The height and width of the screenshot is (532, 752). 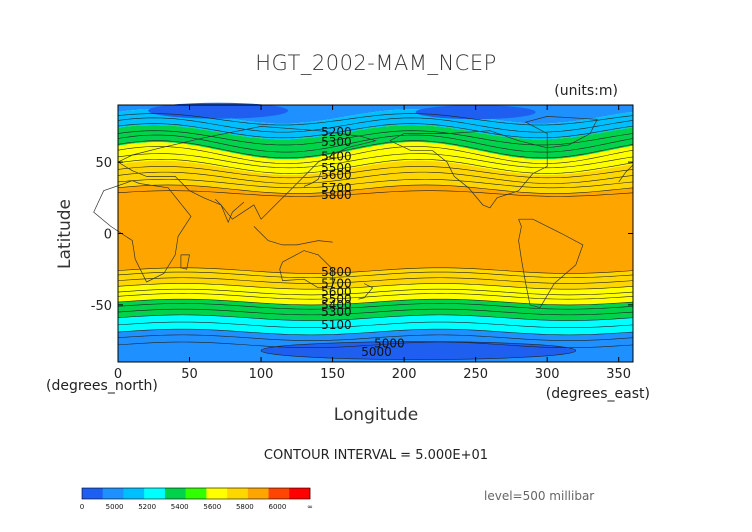 What do you see at coordinates (118, 374) in the screenshot?
I see `x-tick-label: 0` at bounding box center [118, 374].